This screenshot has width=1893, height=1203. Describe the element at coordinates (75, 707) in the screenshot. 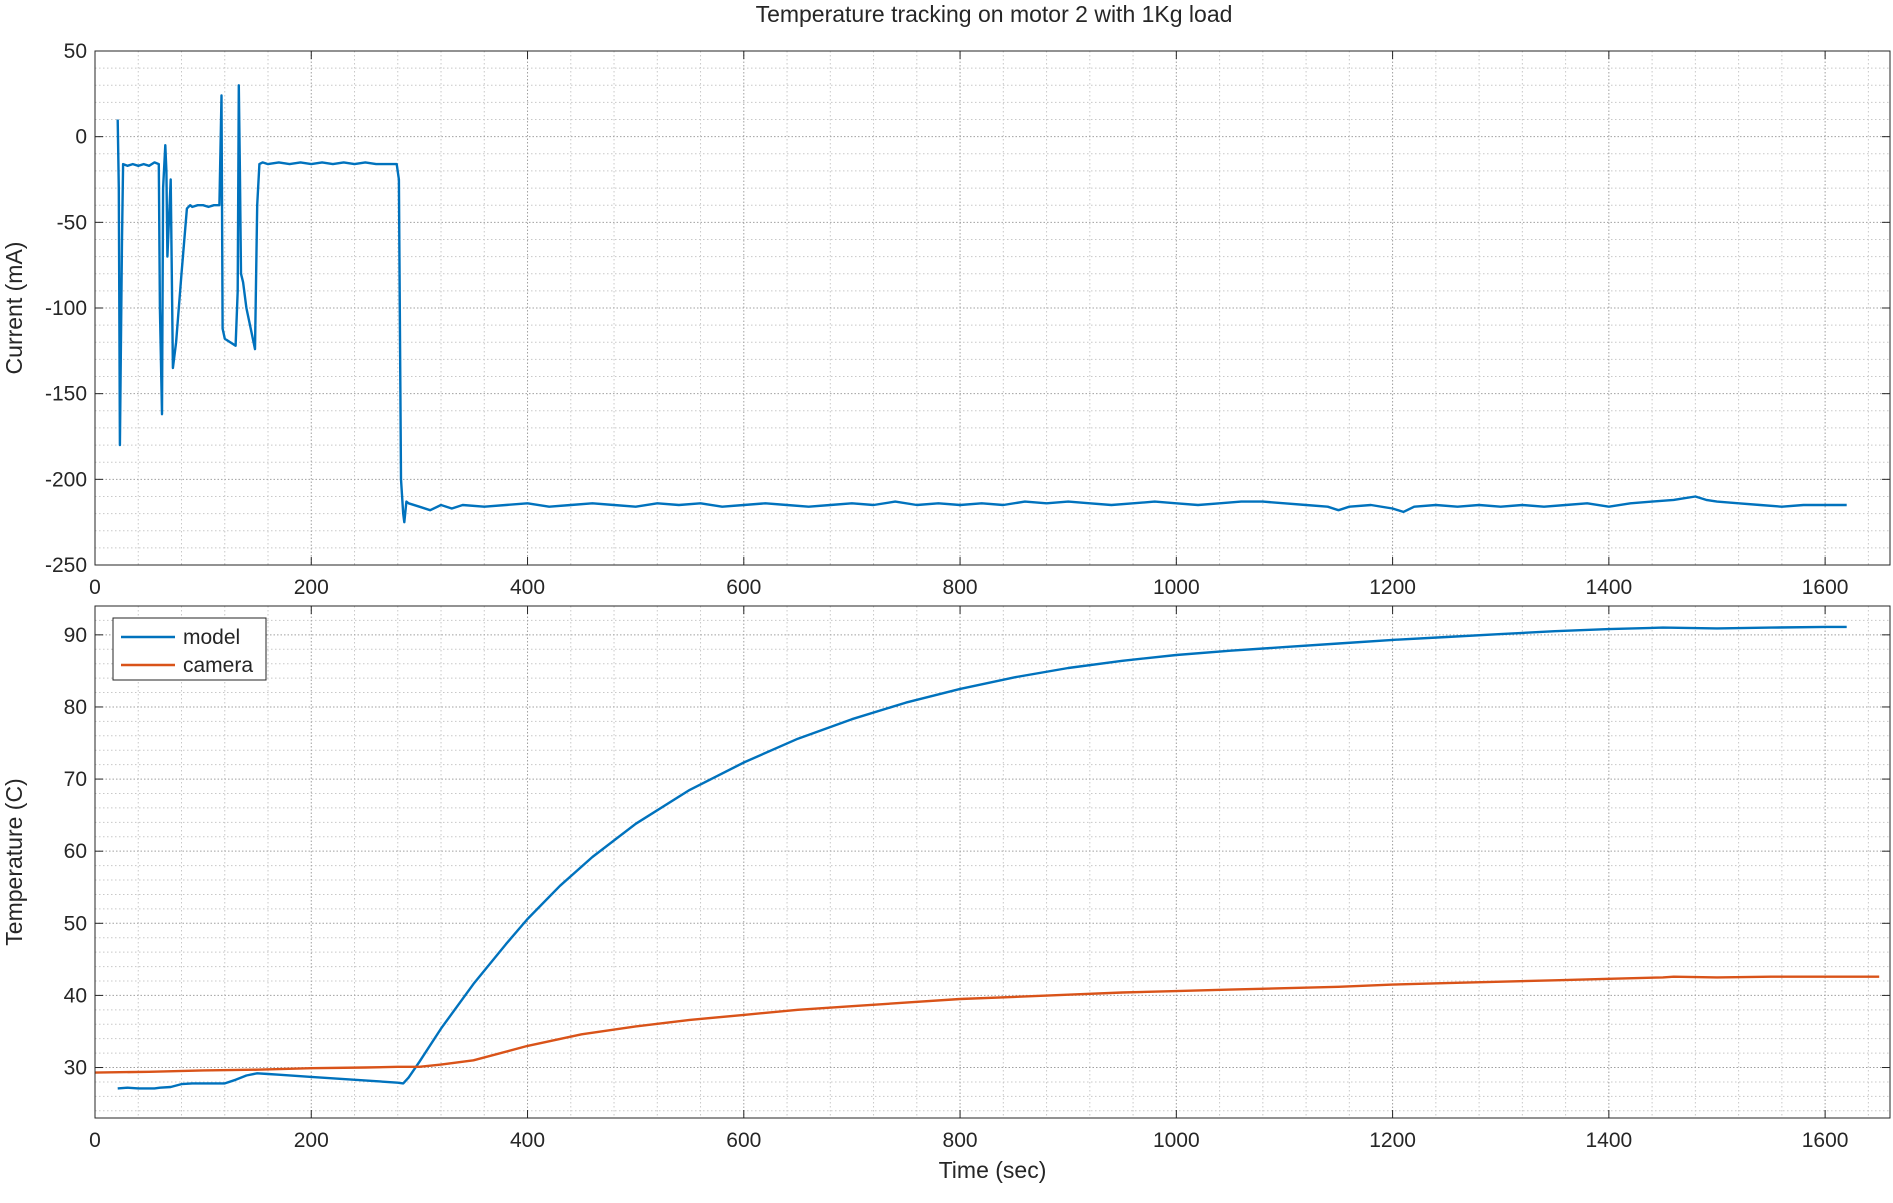

I see `y-tick-label: 80` at that location.